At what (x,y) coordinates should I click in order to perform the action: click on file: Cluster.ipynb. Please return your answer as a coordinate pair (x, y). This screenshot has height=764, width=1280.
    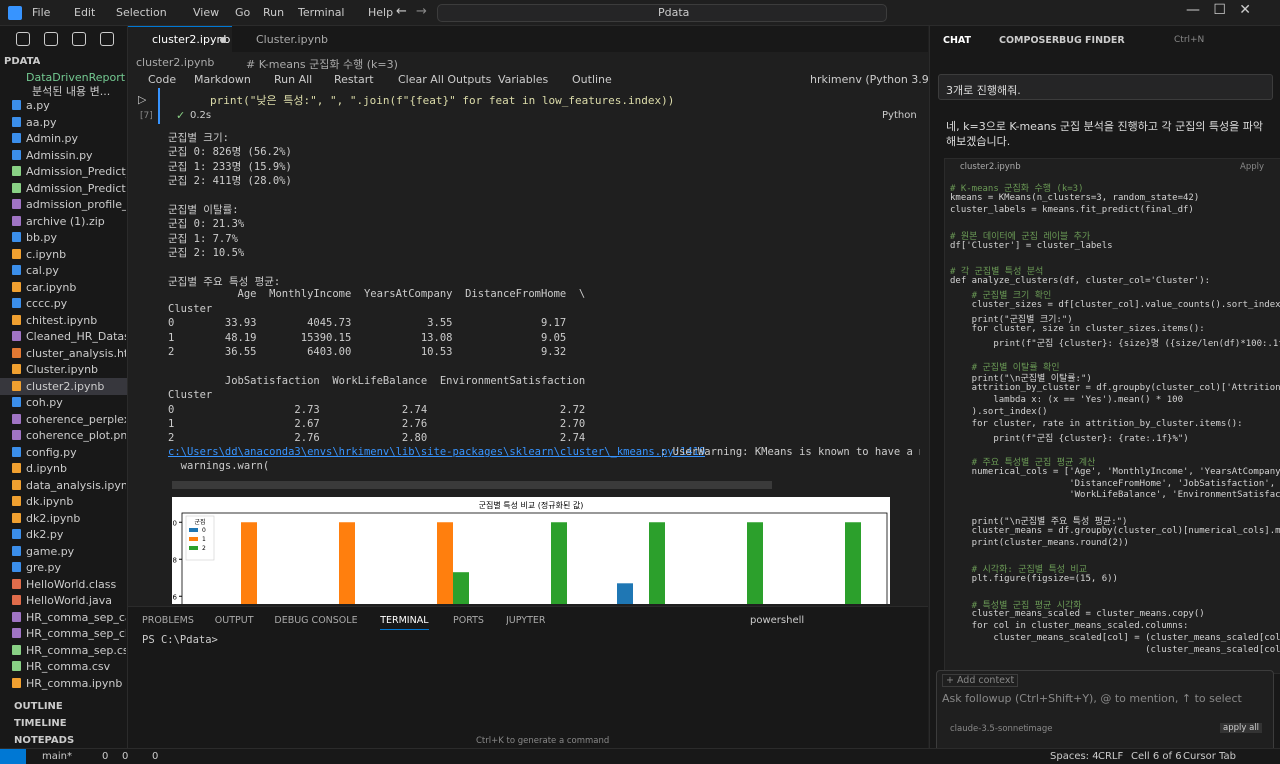
    Looking at the image, I should click on (62, 369).